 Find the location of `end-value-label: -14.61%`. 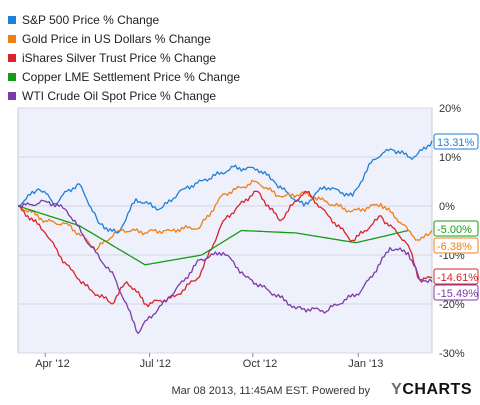

end-value-label: -14.61% is located at coordinates (457, 278).